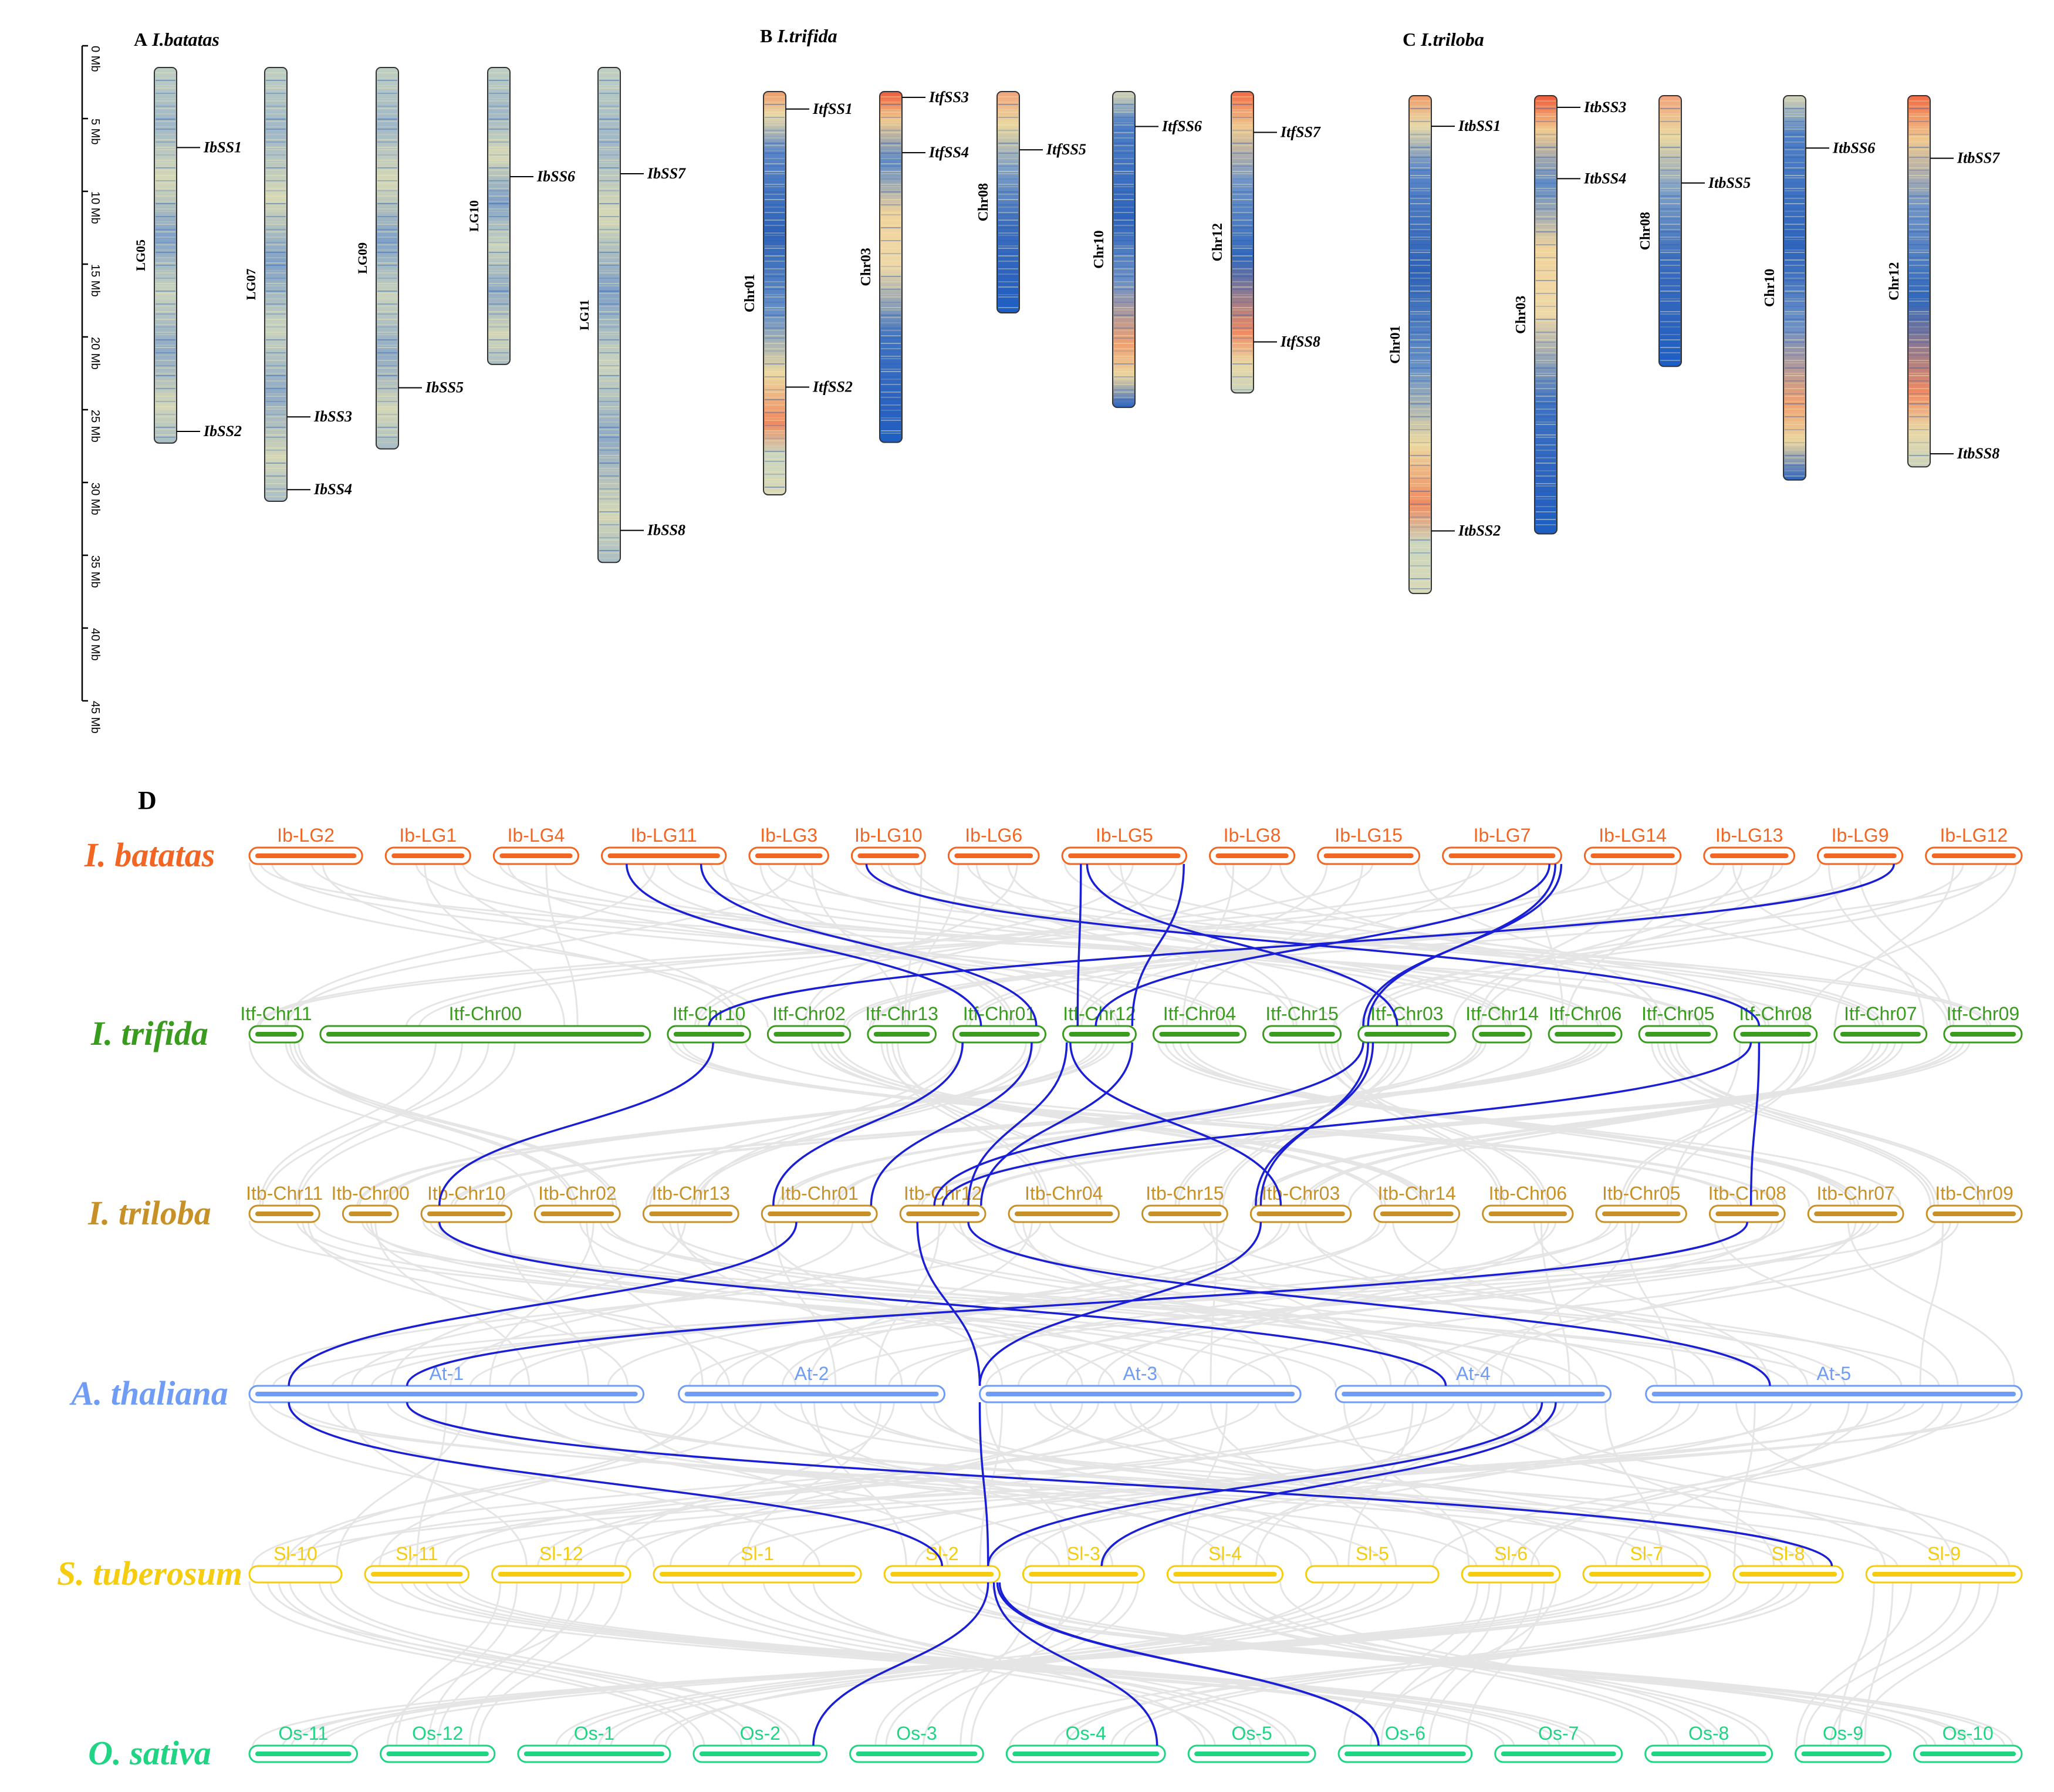 This screenshot has height=1792, width=2054. What do you see at coordinates (1521, 315) in the screenshot?
I see `chromosome-label: Chr03` at bounding box center [1521, 315].